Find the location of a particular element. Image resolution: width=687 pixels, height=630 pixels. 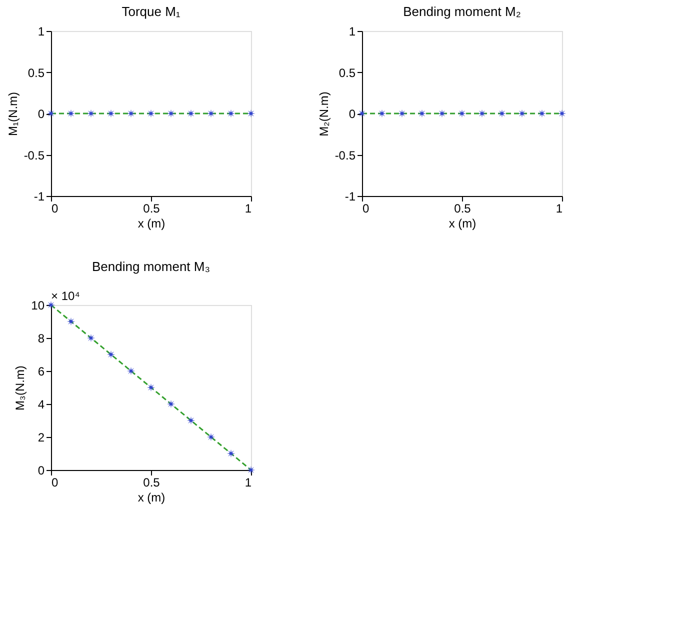

y-tick-label: 6 is located at coordinates (41, 371).